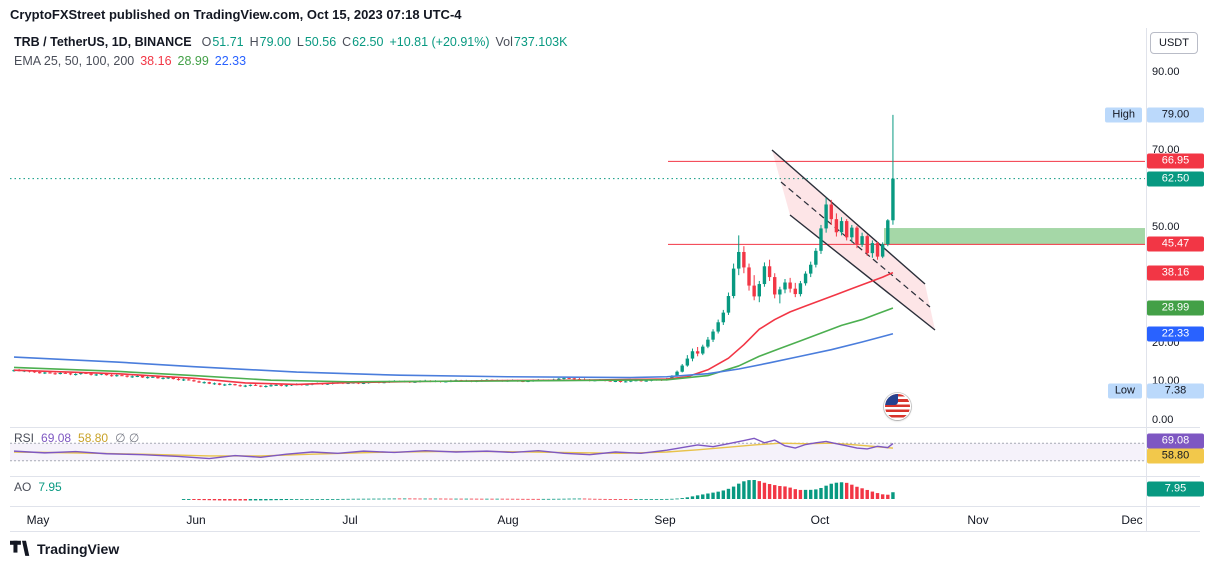  I want to click on price-badge: 79.00, so click(1175, 115).